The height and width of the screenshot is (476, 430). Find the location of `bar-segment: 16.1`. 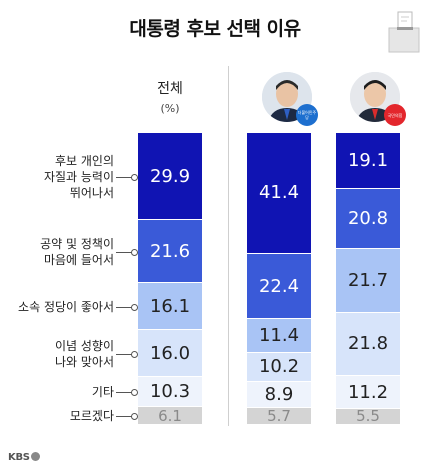

bar-segment: 16.1 is located at coordinates (170, 306).